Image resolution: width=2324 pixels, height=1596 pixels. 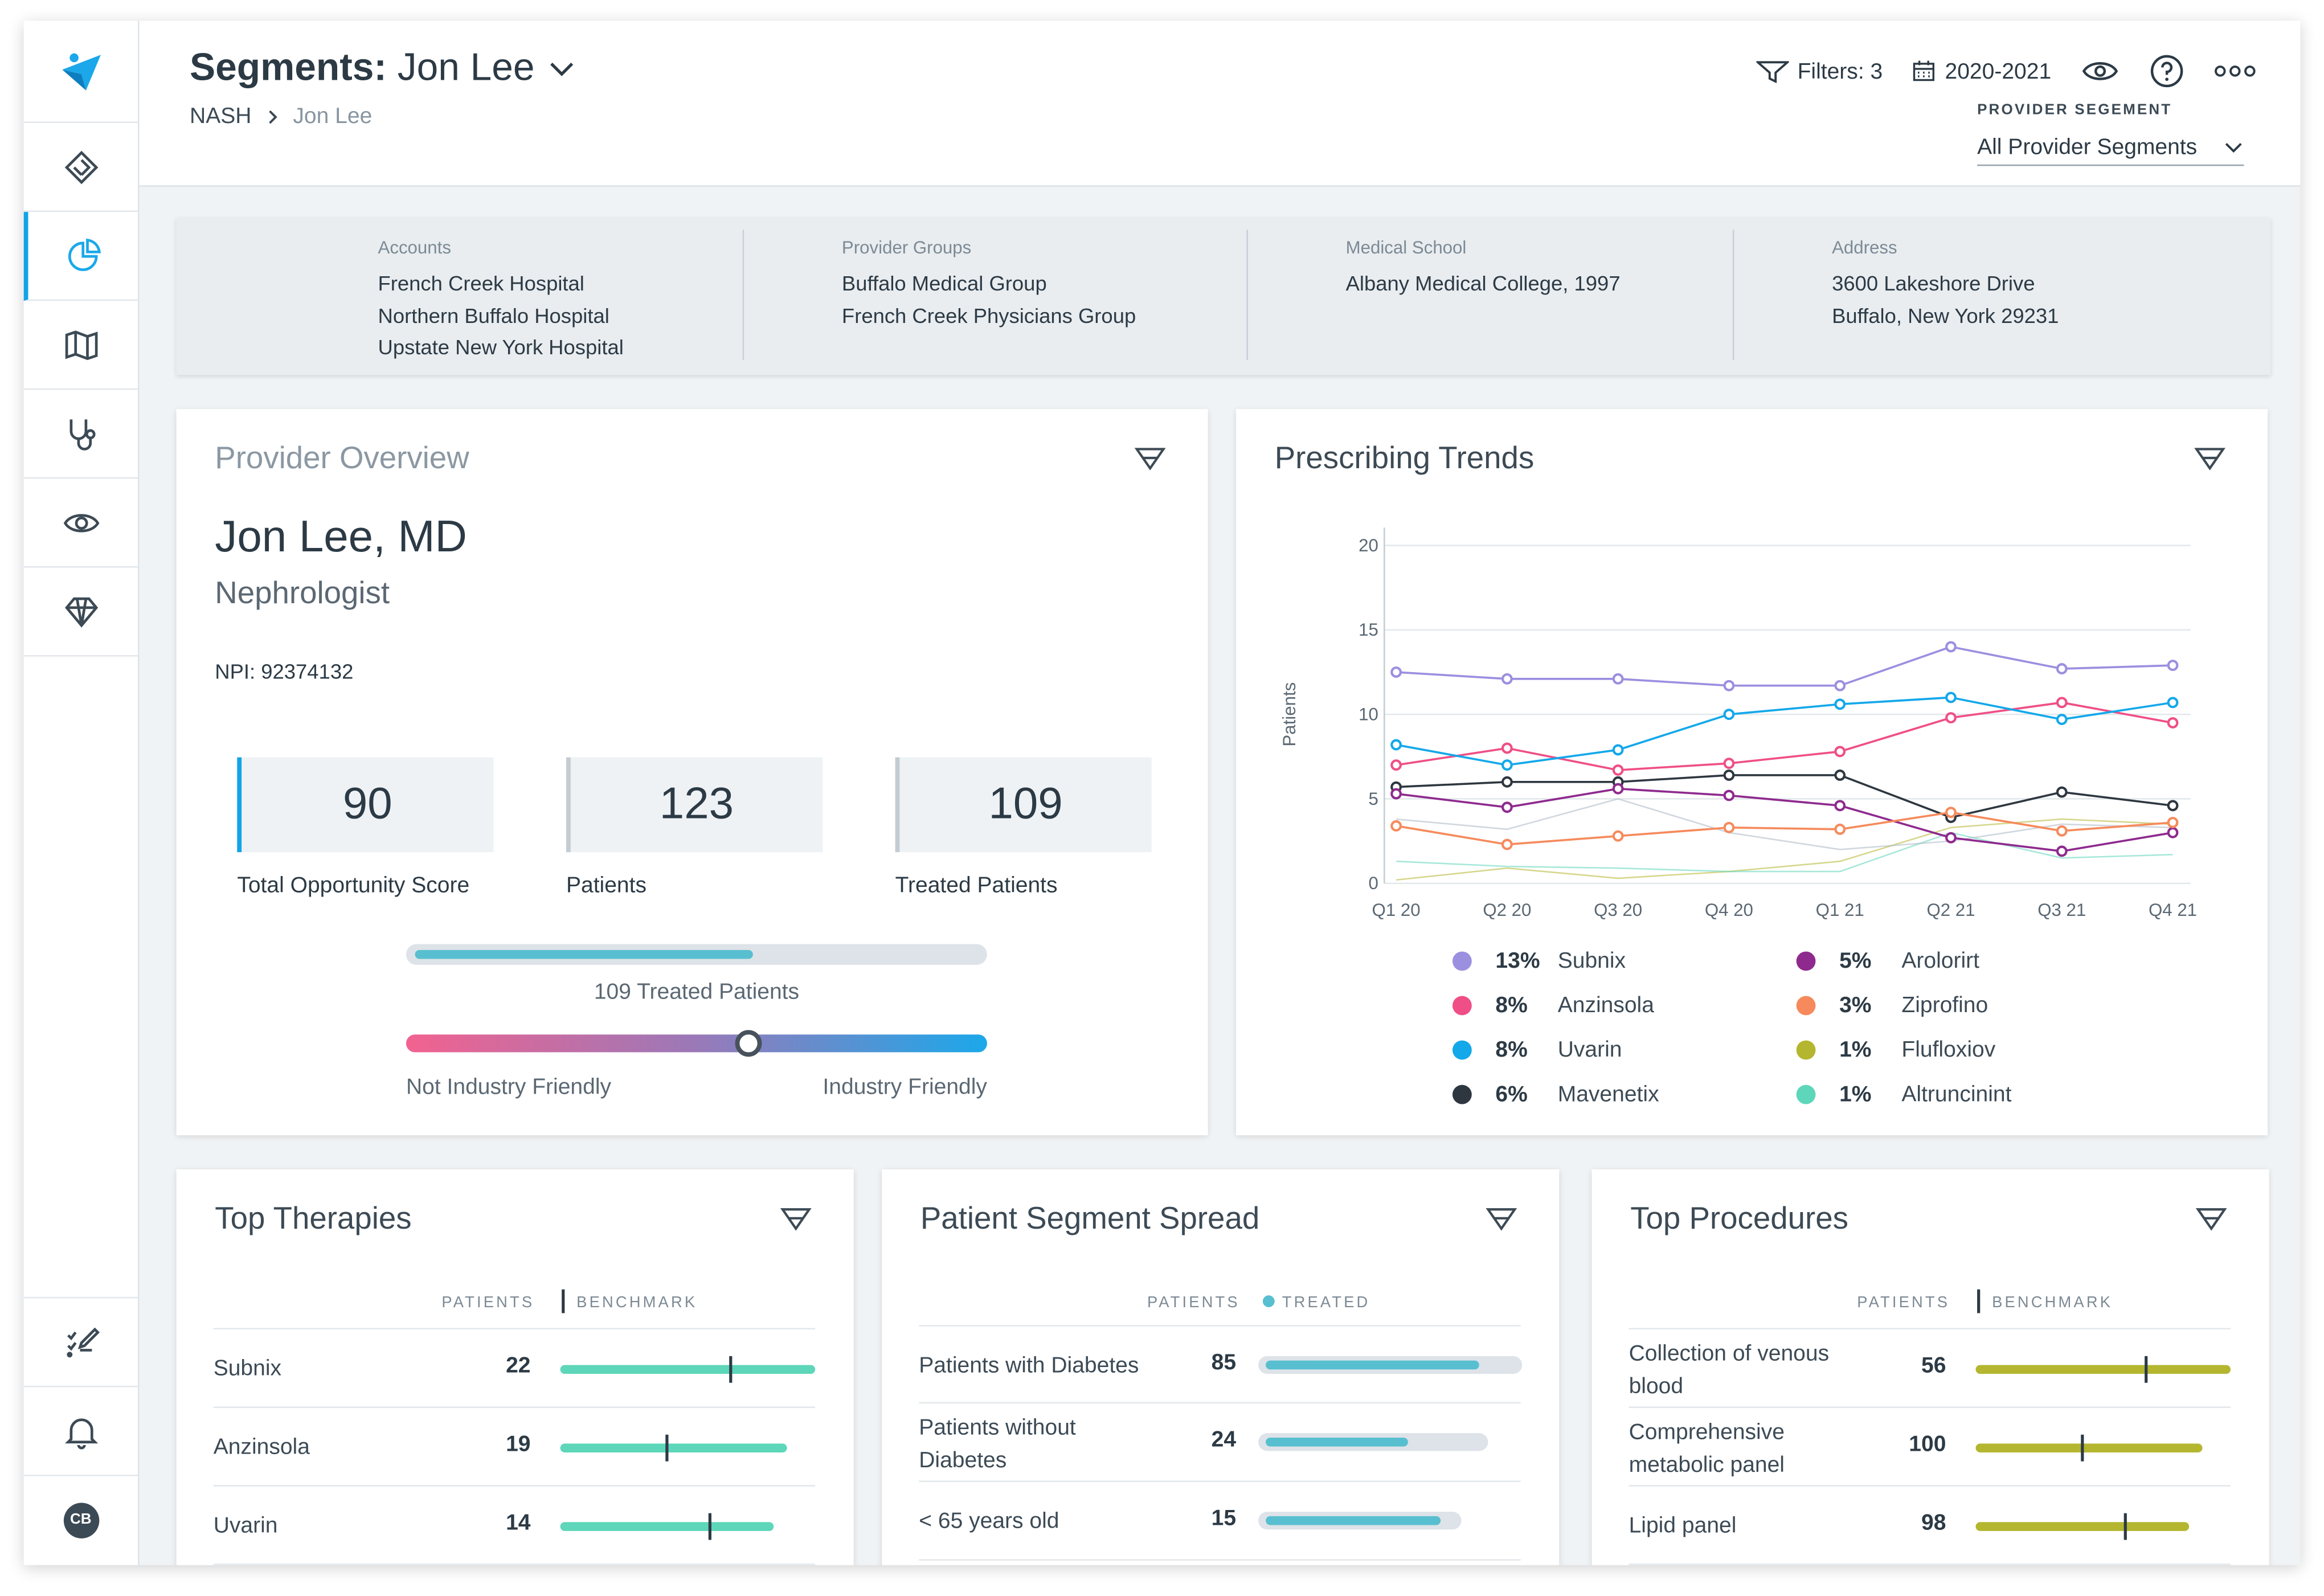 I want to click on table-row: Lipid panel 98, so click(x=1930, y=1525).